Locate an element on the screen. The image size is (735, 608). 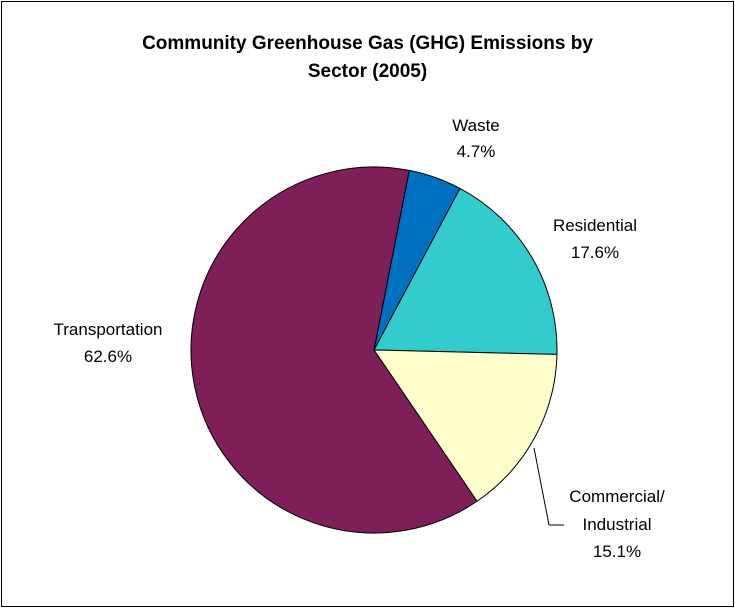
slice-label-commercial-industrial-2: Industrial is located at coordinates (617, 524).